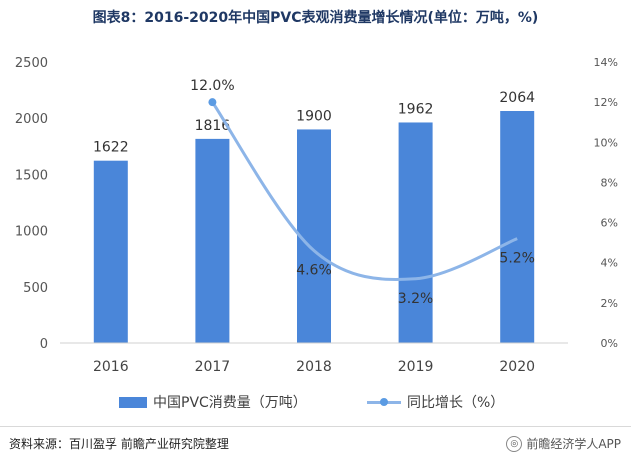 Image resolution: width=631 pixels, height=465 pixels. Describe the element at coordinates (416, 367) in the screenshot. I see `x-axis-tick-label: 2019` at that location.